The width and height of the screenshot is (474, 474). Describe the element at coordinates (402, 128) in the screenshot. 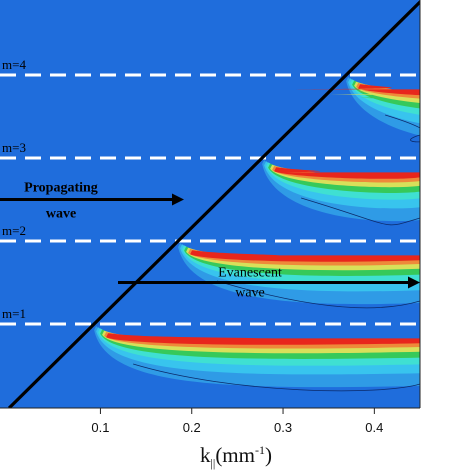

I see `band-m=4-contour` at that location.